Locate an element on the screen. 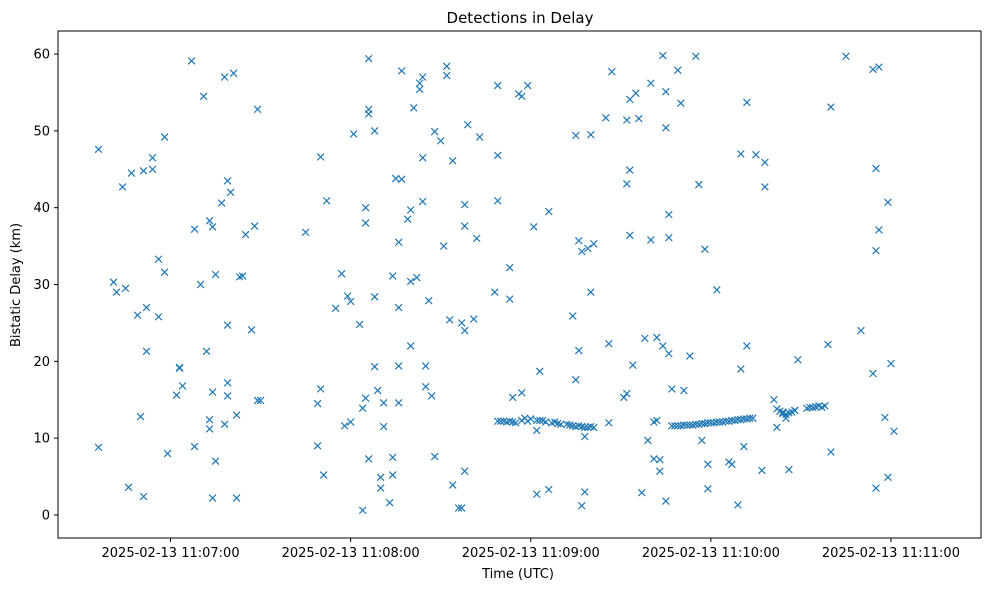 The image size is (989, 590). y-tick-label: 50 is located at coordinates (41, 131).